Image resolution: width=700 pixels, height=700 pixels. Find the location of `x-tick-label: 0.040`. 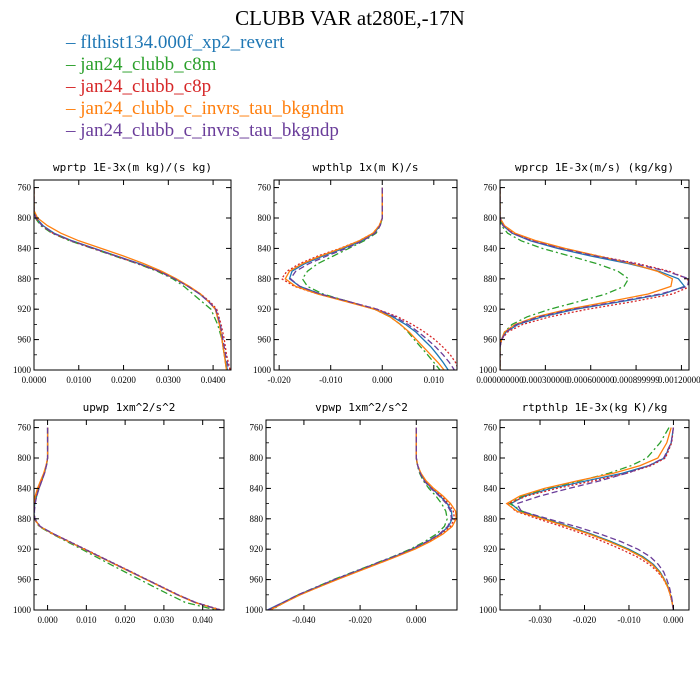

x-tick-label: 0.040 is located at coordinates (203, 620).